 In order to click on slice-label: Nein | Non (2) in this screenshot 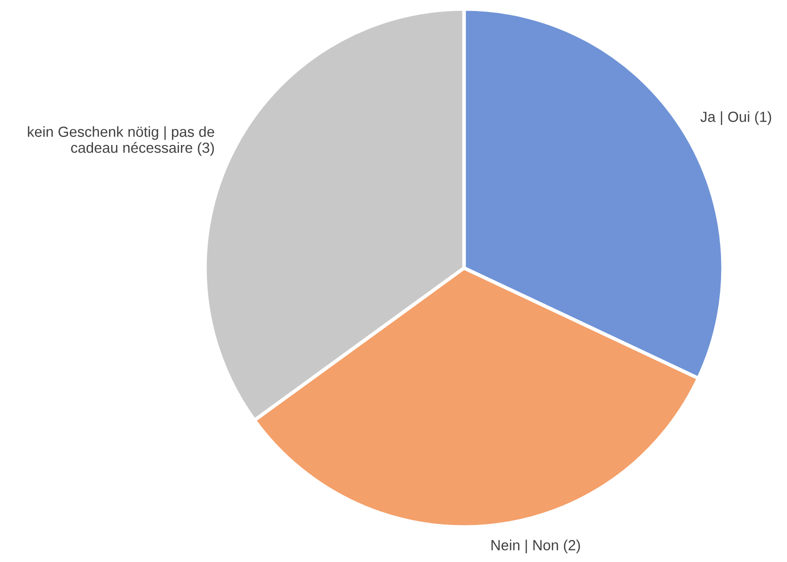, I will do `click(536, 547)`.